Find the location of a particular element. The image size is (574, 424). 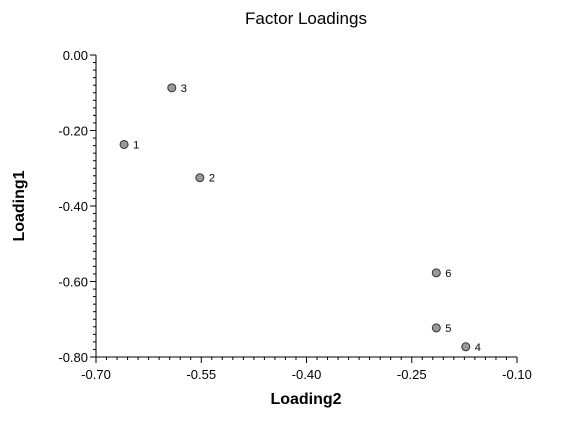

x-axis-ticks: -0.70 -0.55 -0.40 -0.25 -0.10 is located at coordinates (306, 369).